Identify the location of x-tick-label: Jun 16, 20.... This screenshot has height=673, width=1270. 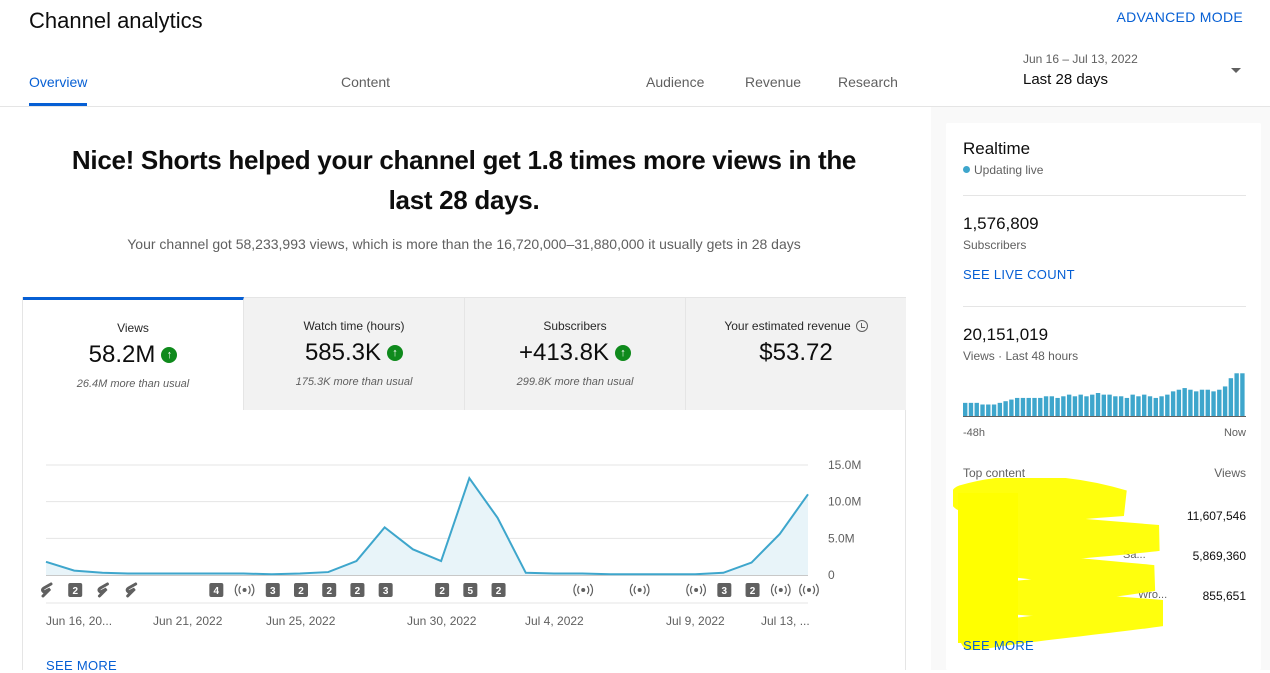
(79, 621).